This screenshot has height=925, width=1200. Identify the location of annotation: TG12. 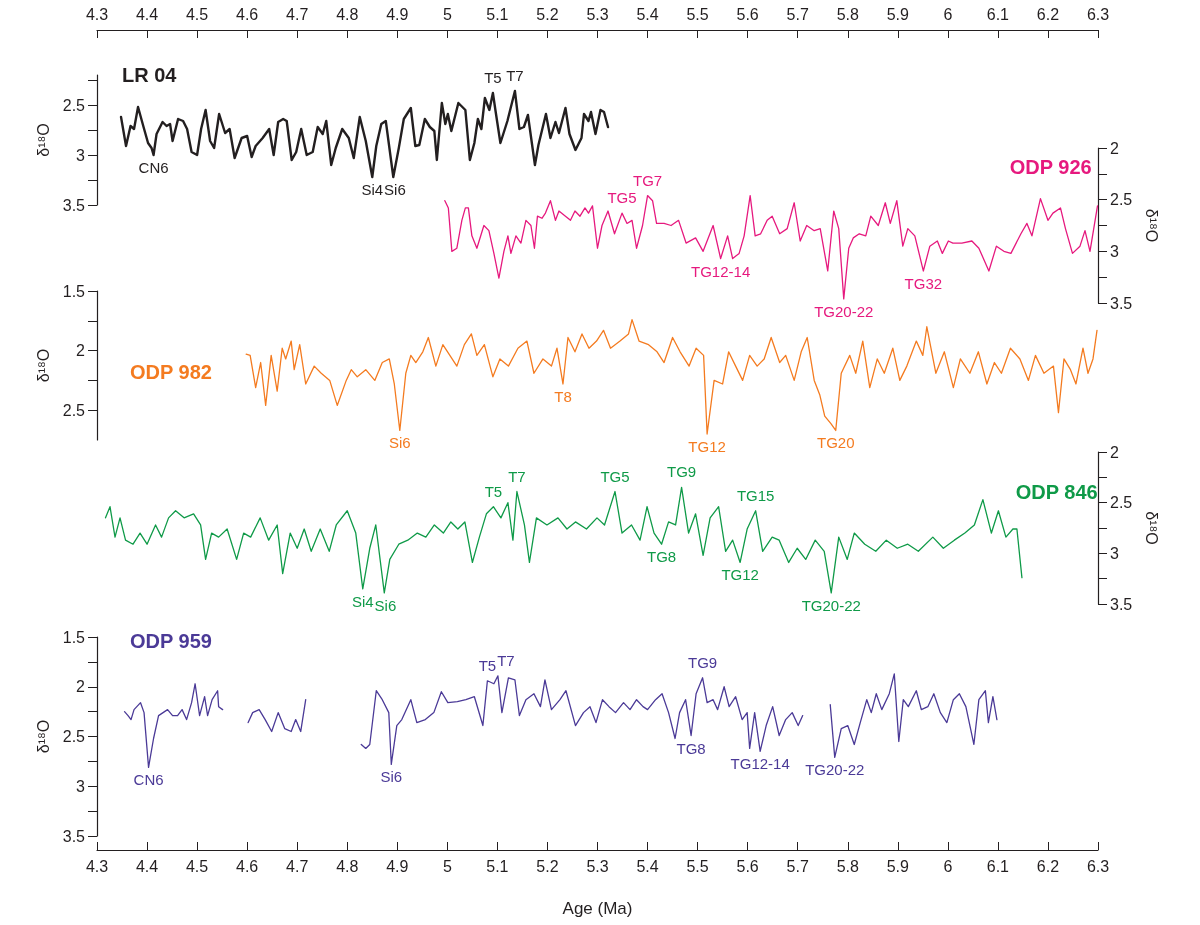
(740, 575).